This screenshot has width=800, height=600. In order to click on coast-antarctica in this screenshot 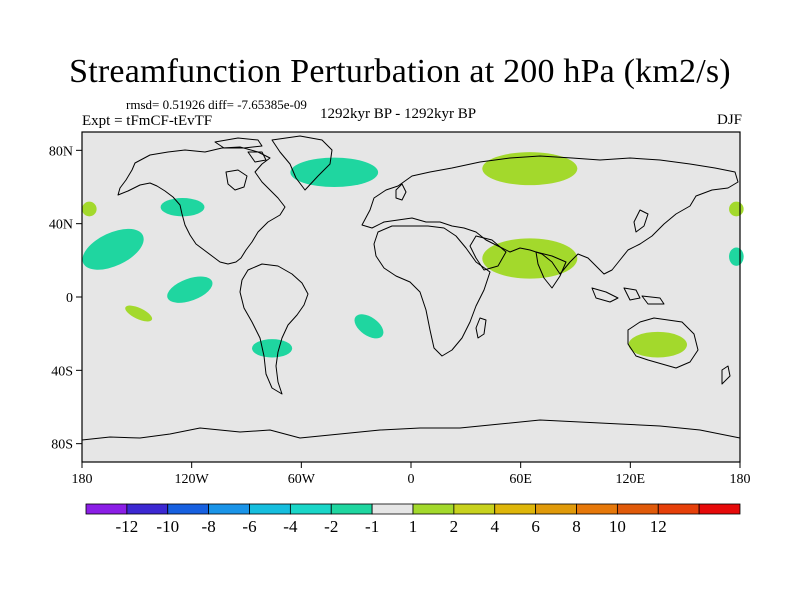, I will do `click(411, 430)`.